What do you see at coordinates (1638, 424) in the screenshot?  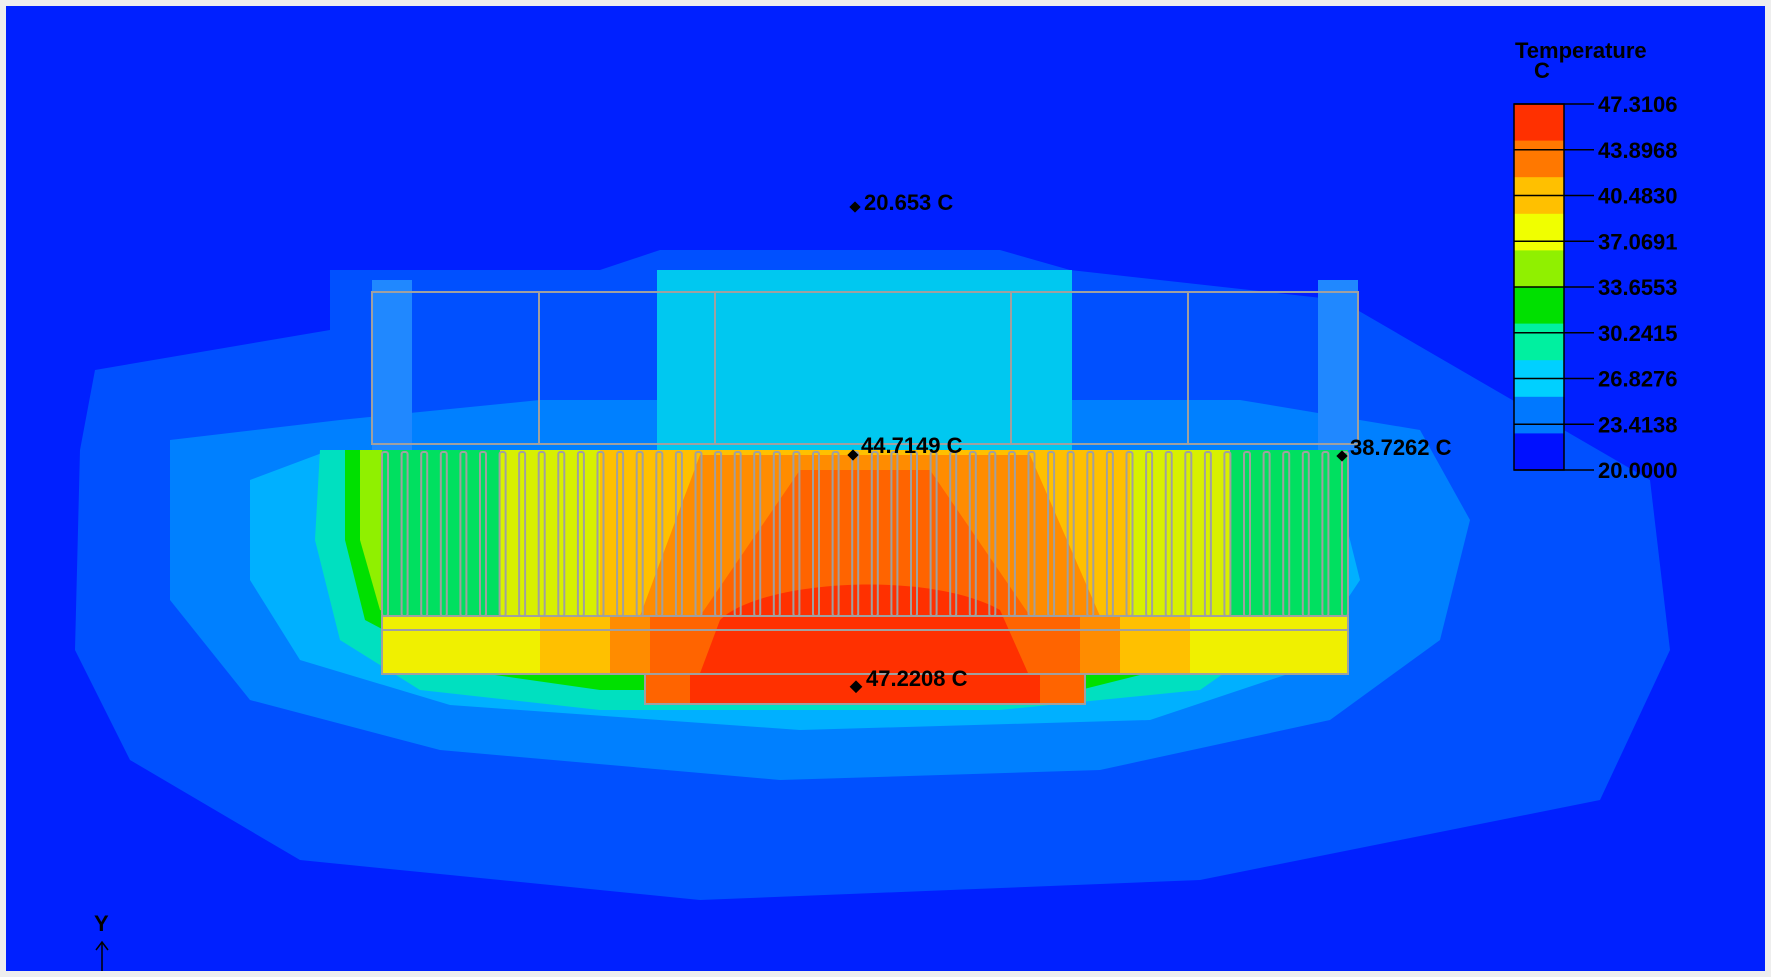 I see `legend-tick-label: 23.4138` at bounding box center [1638, 424].